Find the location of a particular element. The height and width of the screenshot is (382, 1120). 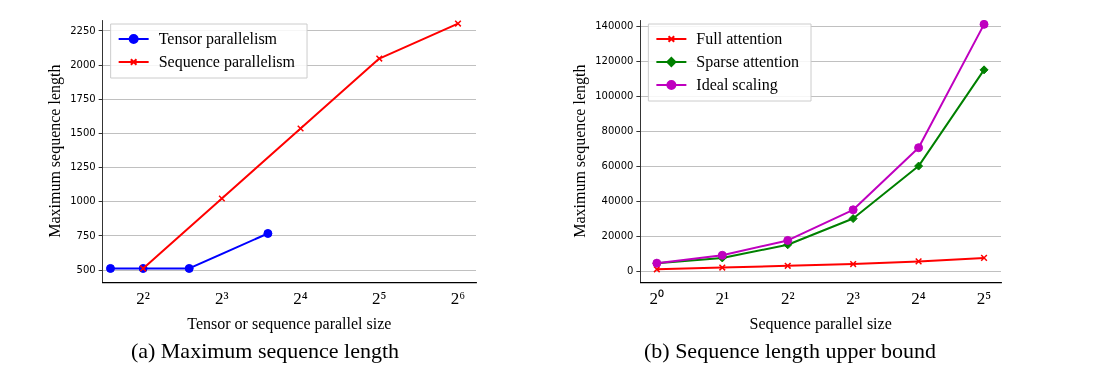

y-tick-label: 0 is located at coordinates (630, 270).